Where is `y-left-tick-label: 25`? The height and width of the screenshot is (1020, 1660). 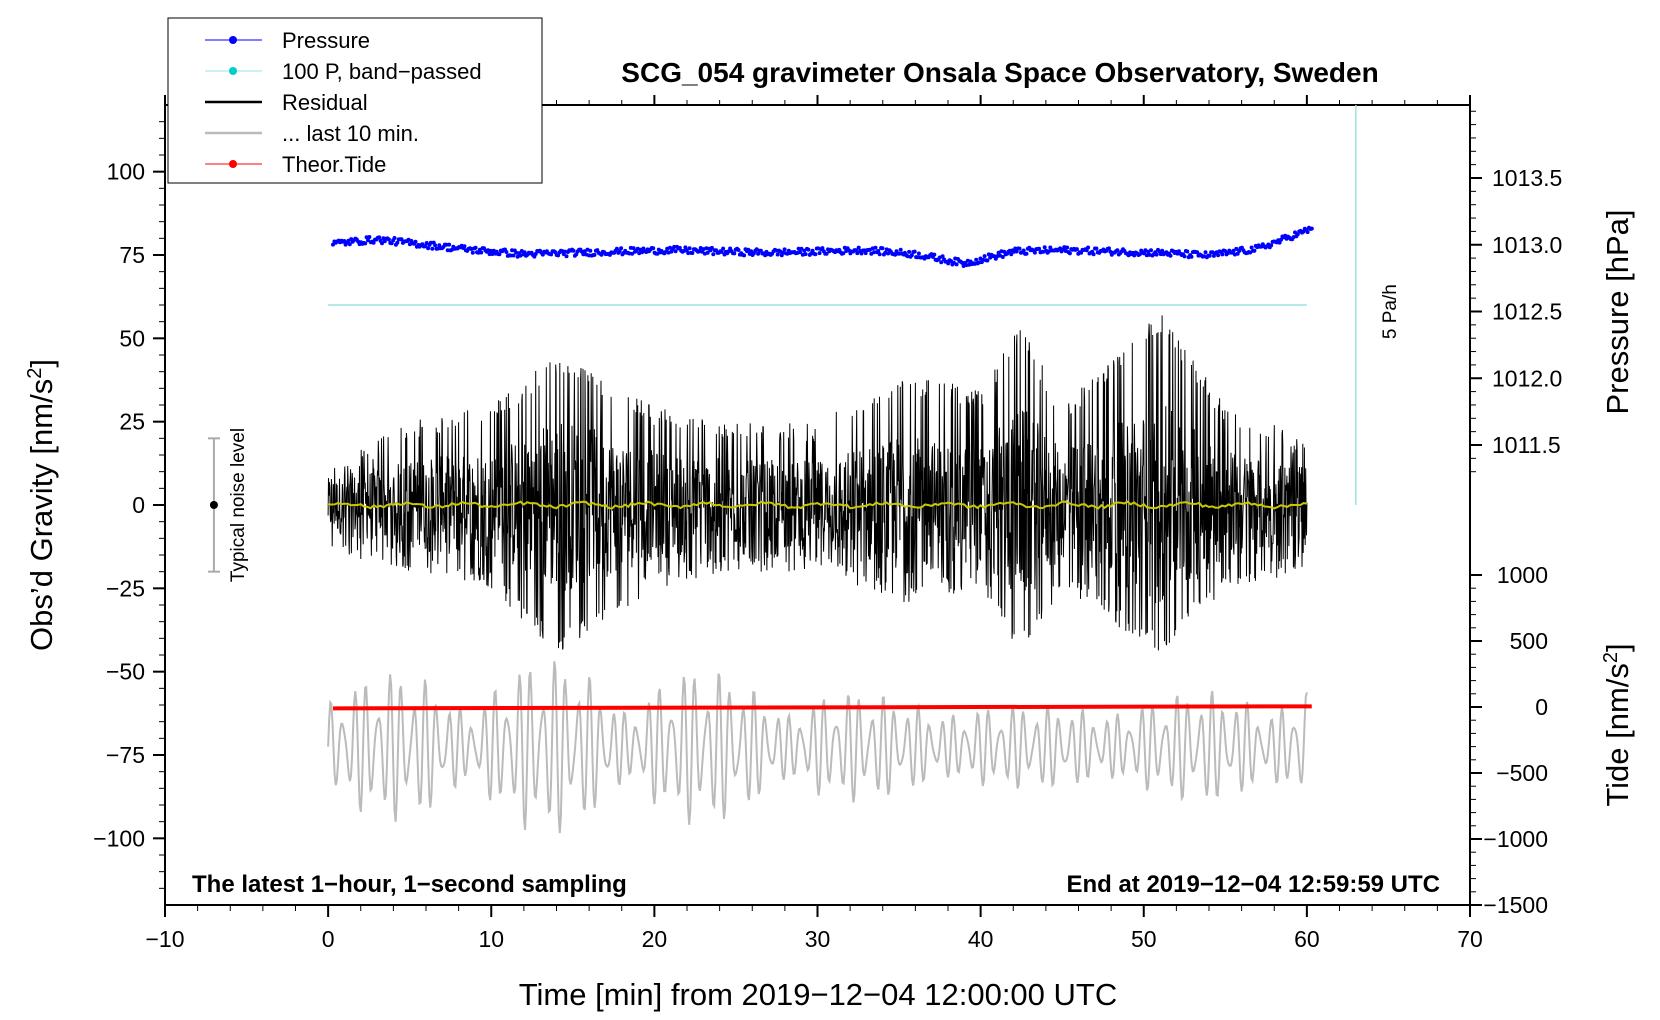
y-left-tick-label: 25 is located at coordinates (132, 422).